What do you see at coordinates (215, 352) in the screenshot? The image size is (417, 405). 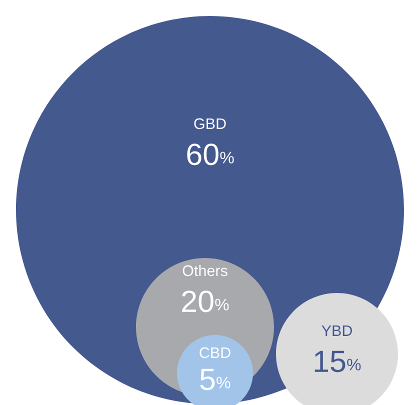 I see `category-label: CBD` at bounding box center [215, 352].